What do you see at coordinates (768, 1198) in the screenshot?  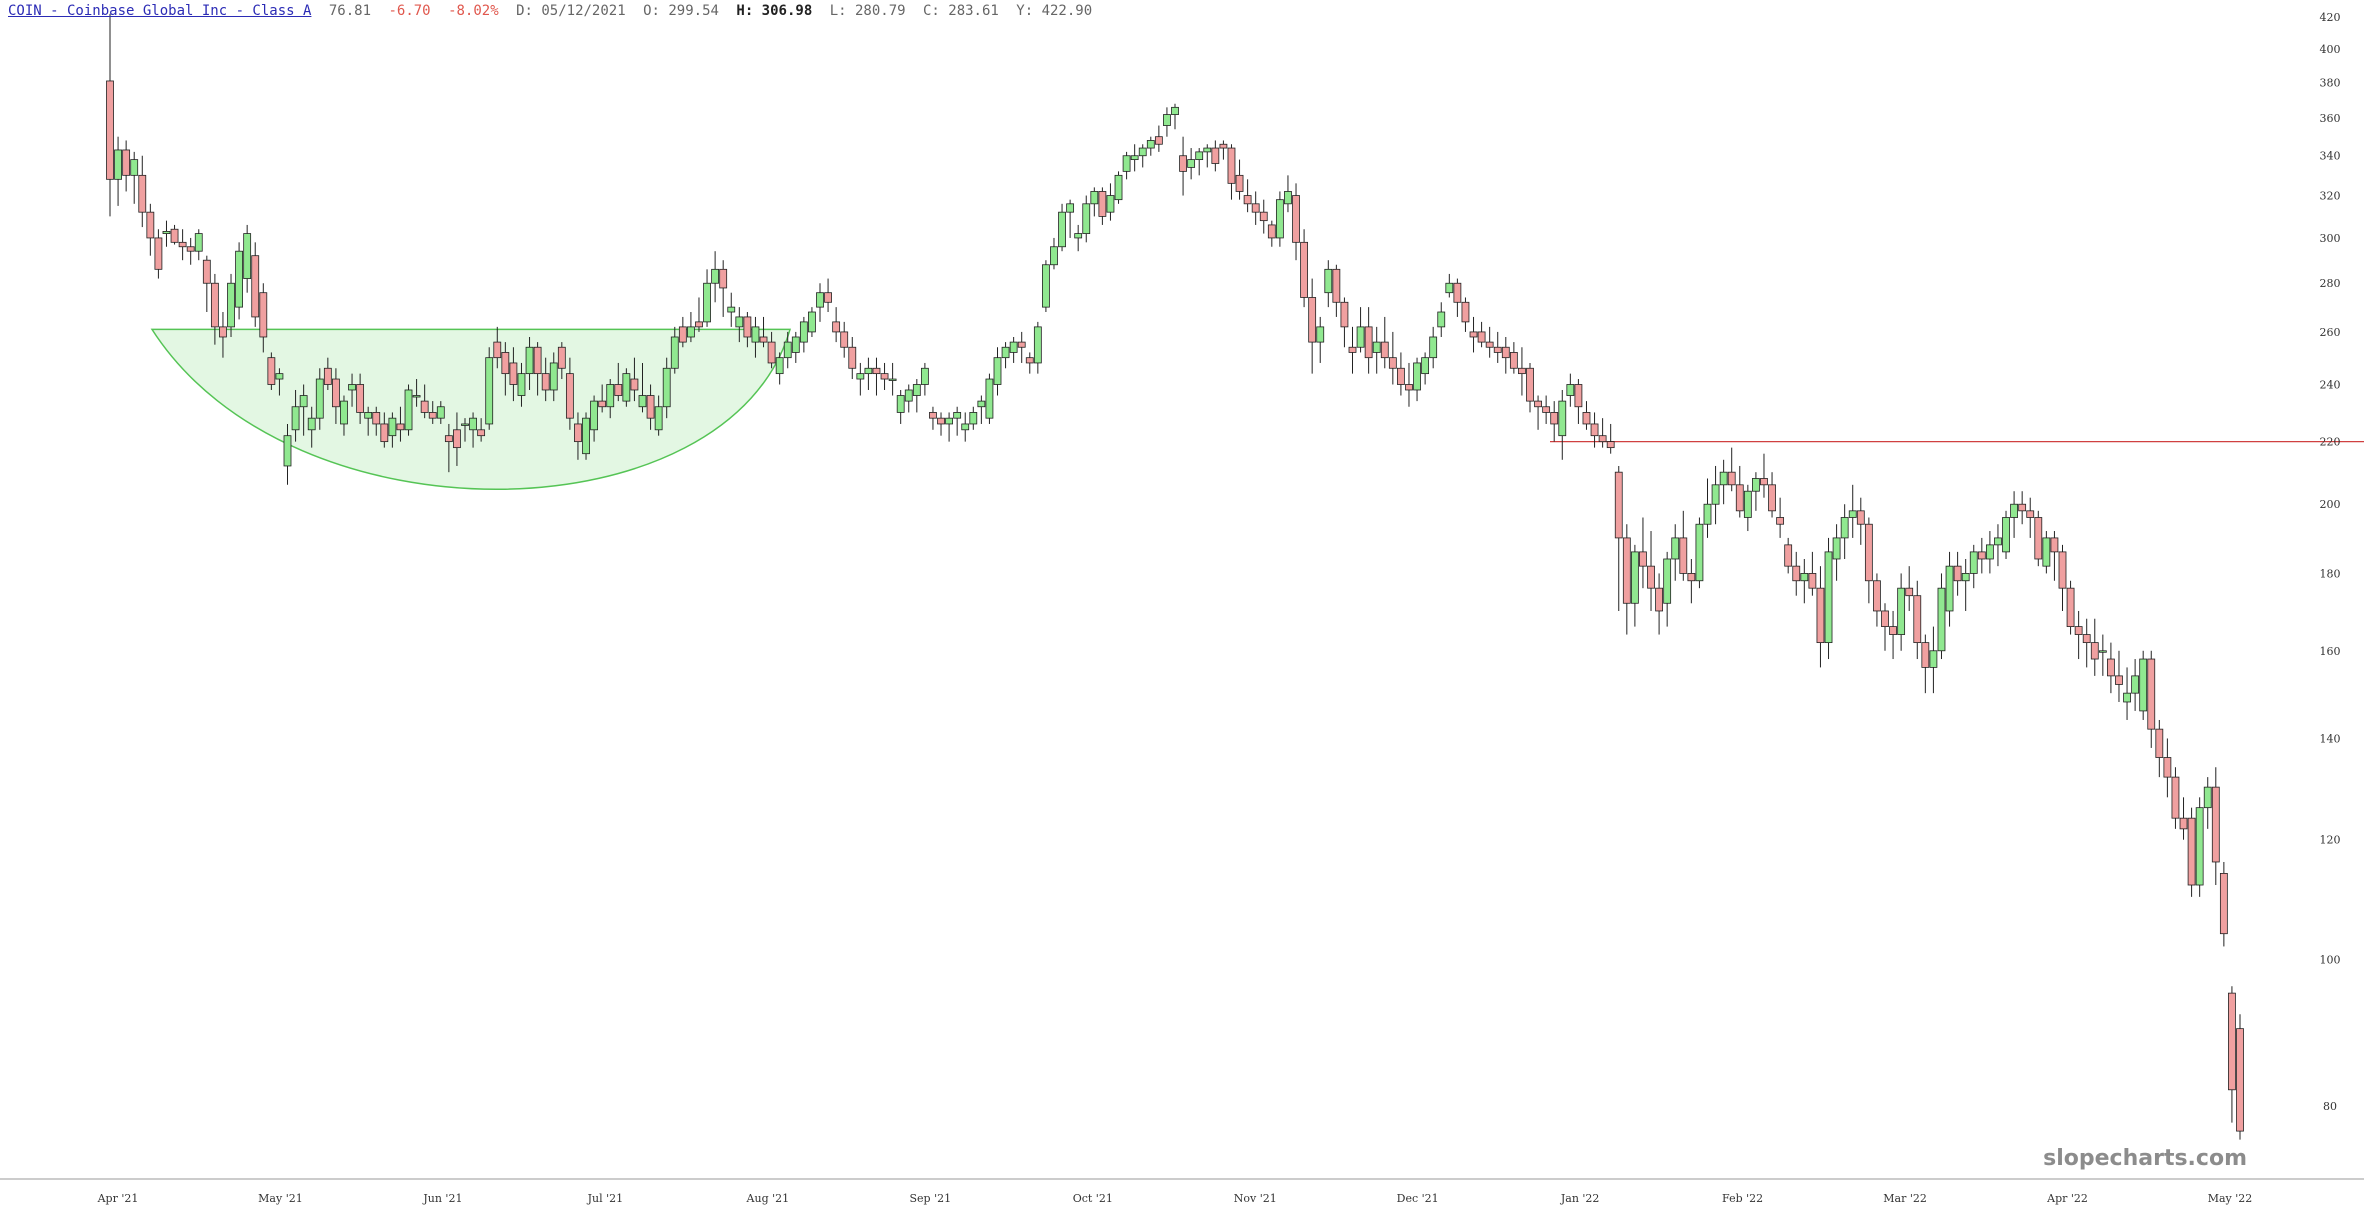 I see `x-tick-label: Aug '21` at bounding box center [768, 1198].